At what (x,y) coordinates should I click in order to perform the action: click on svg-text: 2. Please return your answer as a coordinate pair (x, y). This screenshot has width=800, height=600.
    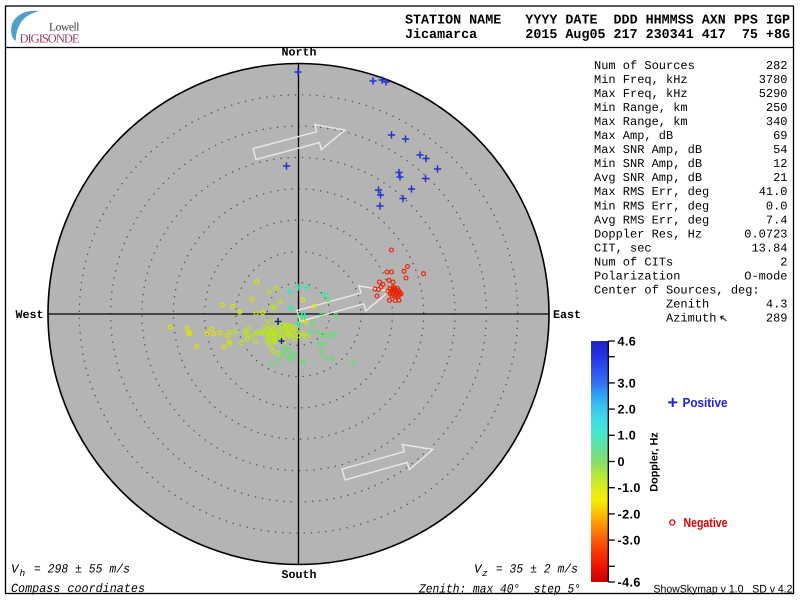
    Looking at the image, I should click on (783, 263).